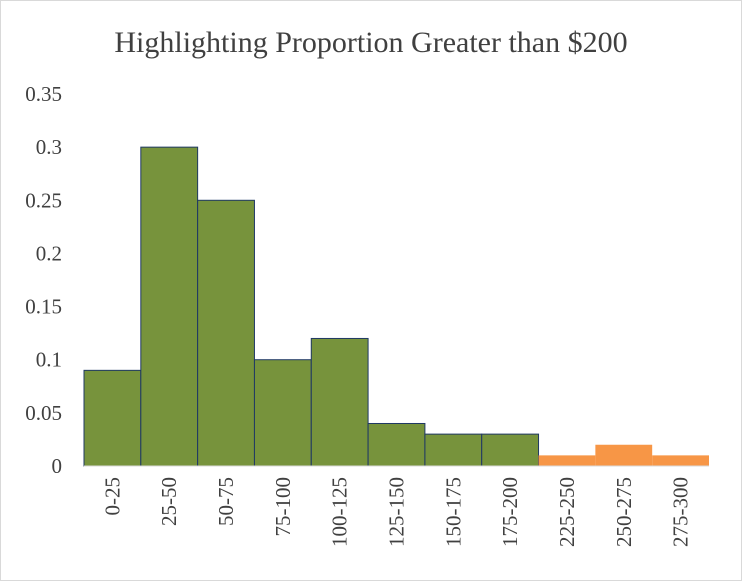  What do you see at coordinates (624, 512) in the screenshot?
I see `x-tick-label: 250-275` at bounding box center [624, 512].